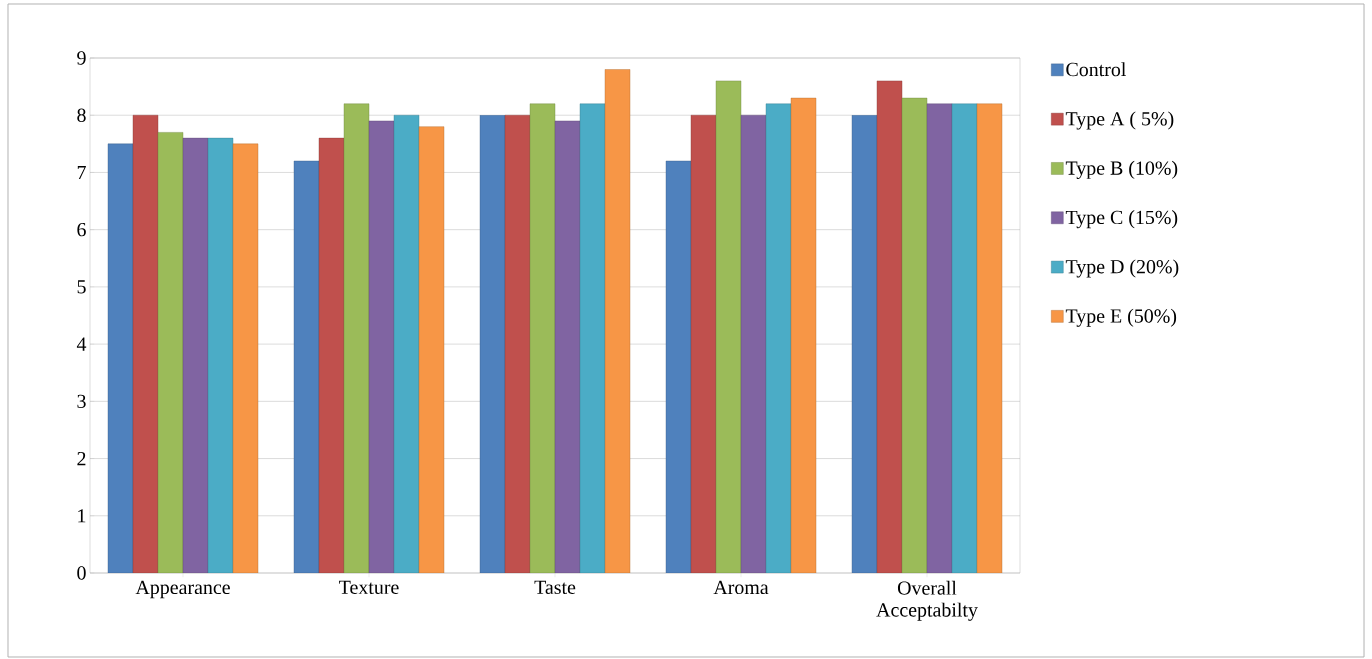  I want to click on y-tick-label: 8, so click(81, 115).